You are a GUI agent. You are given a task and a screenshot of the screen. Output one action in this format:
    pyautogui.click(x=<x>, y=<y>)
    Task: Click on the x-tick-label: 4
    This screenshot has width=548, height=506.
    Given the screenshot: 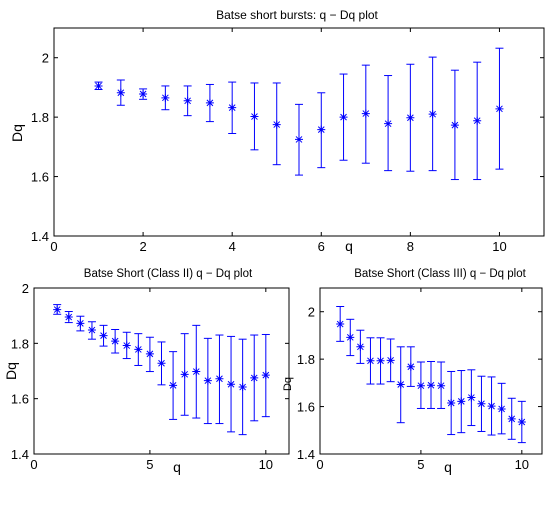 What is the action you would take?
    pyautogui.click(x=232, y=246)
    